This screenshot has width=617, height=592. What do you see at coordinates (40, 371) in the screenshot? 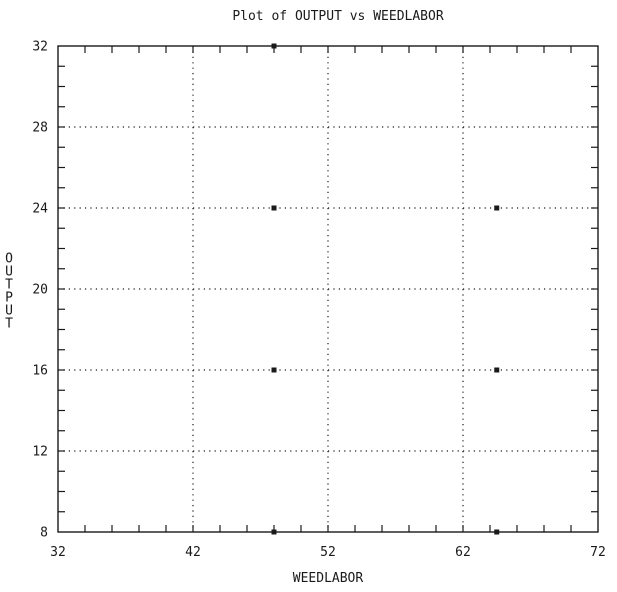
I see `y-tick-label: 16` at bounding box center [40, 371].